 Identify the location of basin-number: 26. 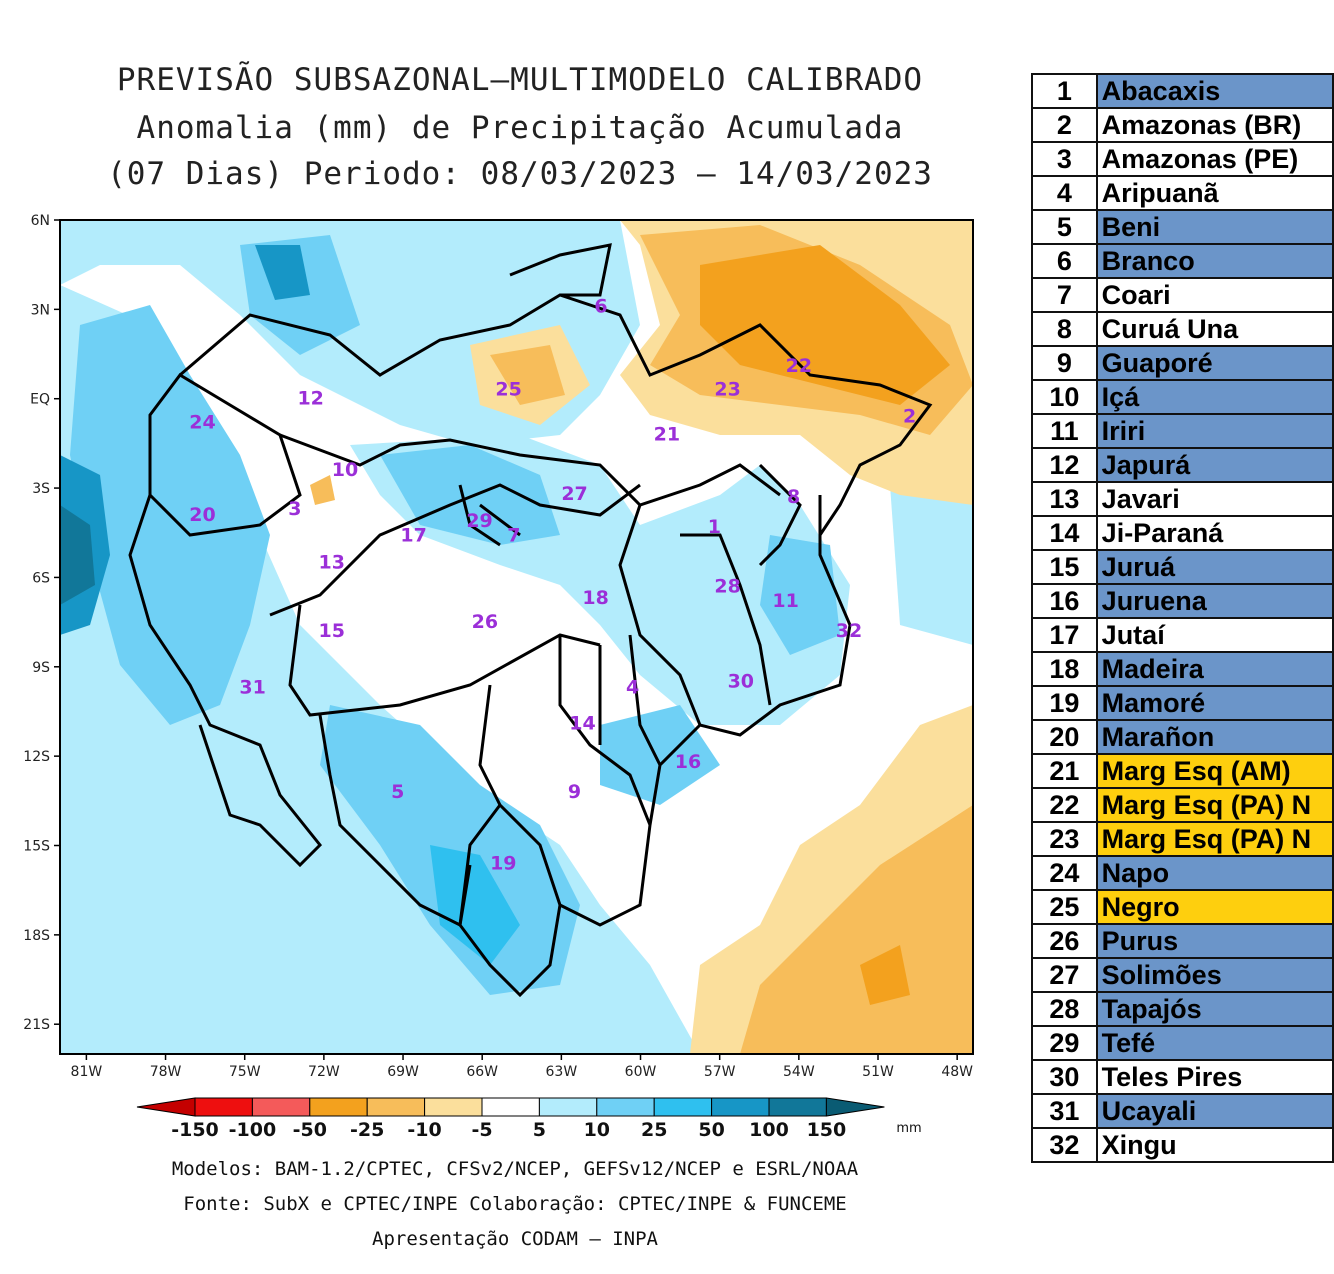
(1064, 941).